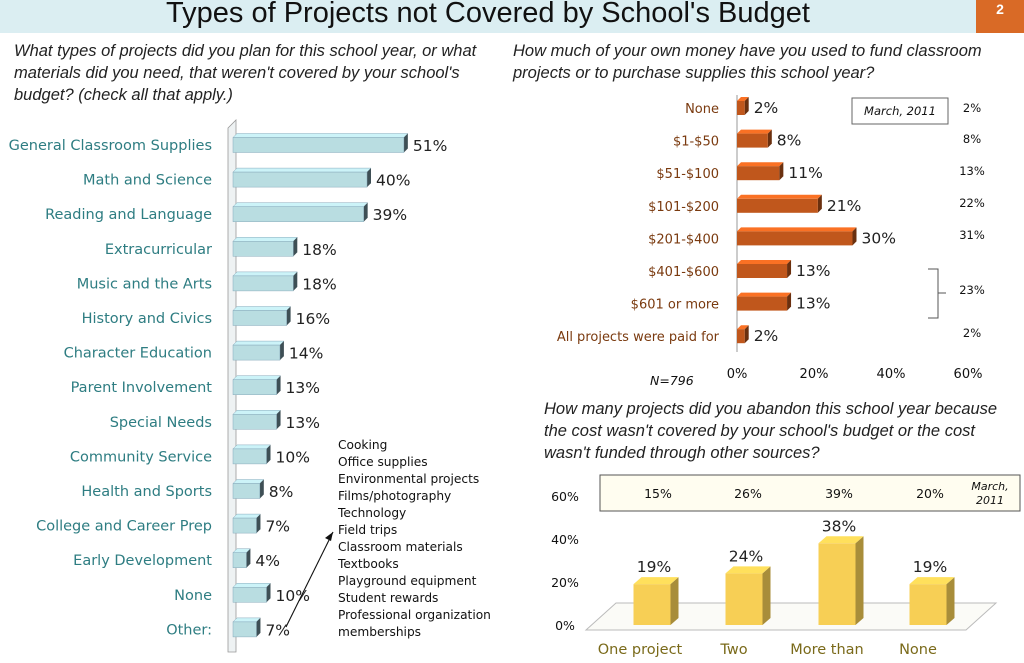 This screenshot has height=663, width=1024. I want to click on category-label: $201-$400, so click(683, 239).